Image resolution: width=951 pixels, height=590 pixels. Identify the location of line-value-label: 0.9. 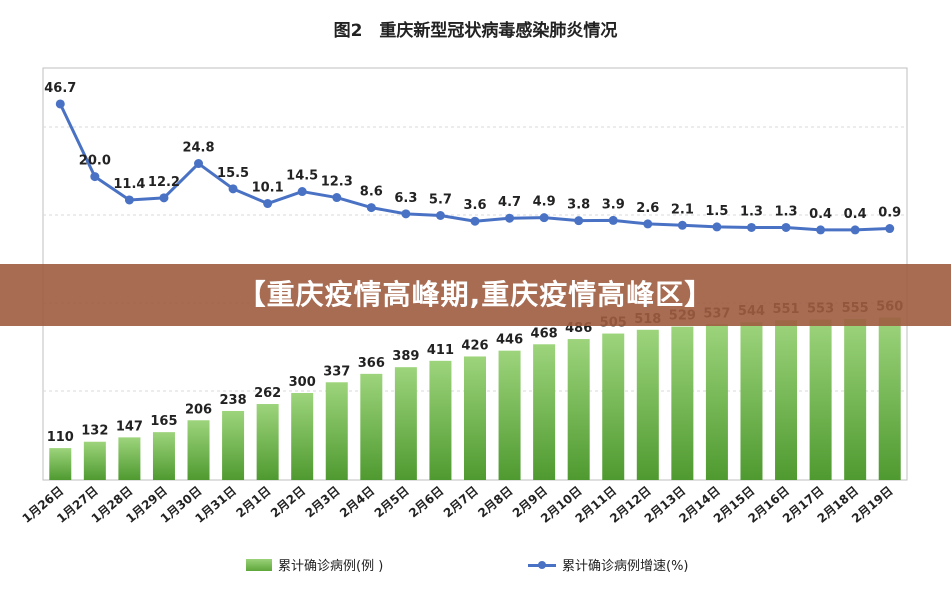
(889, 213).